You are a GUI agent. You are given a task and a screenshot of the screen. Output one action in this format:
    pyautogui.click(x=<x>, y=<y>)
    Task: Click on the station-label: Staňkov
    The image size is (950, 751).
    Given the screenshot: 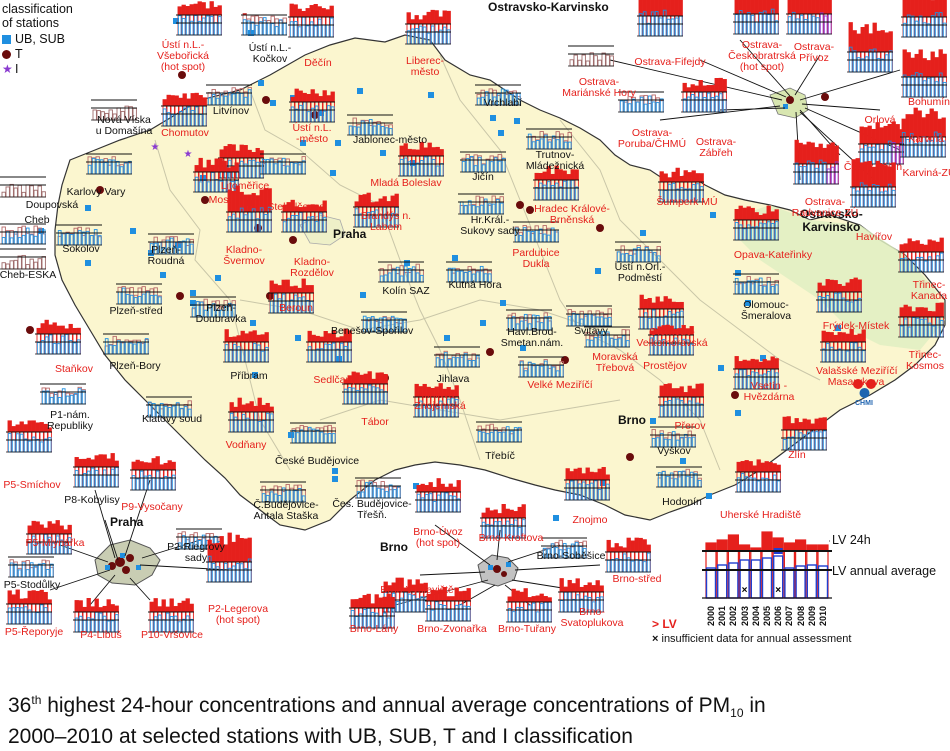 What is the action you would take?
    pyautogui.click(x=74, y=369)
    